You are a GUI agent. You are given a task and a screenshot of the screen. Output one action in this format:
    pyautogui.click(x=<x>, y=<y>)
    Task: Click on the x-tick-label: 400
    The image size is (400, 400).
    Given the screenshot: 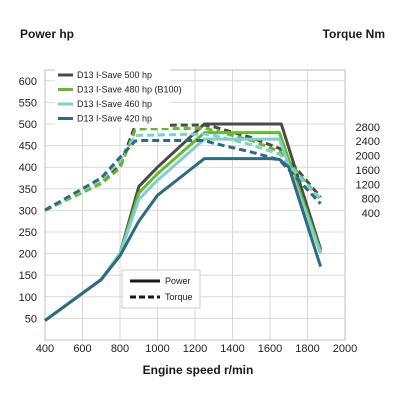 What is the action you would take?
    pyautogui.click(x=45, y=349)
    